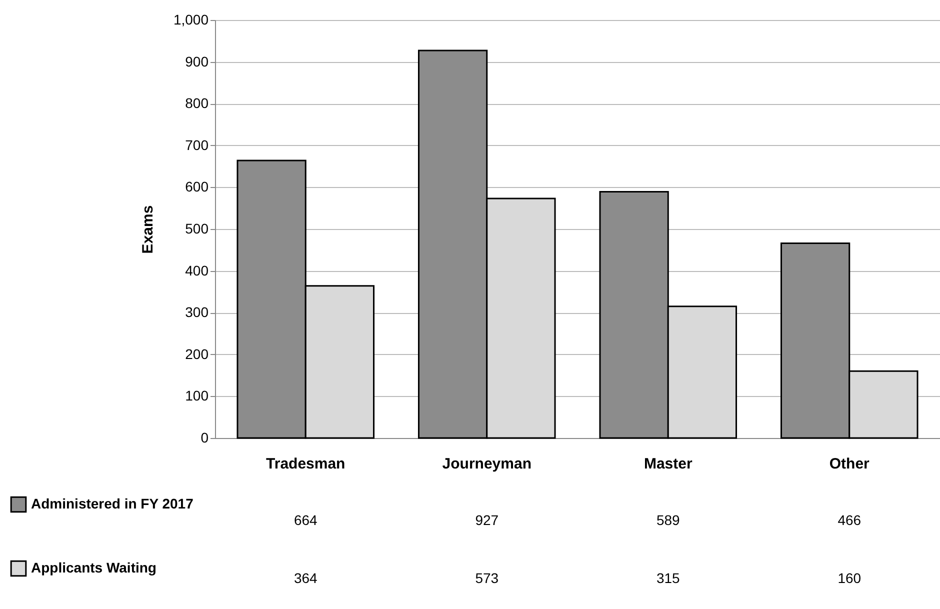 This screenshot has height=609, width=940. What do you see at coordinates (204, 438) in the screenshot?
I see `y-tick-label: 0` at bounding box center [204, 438].